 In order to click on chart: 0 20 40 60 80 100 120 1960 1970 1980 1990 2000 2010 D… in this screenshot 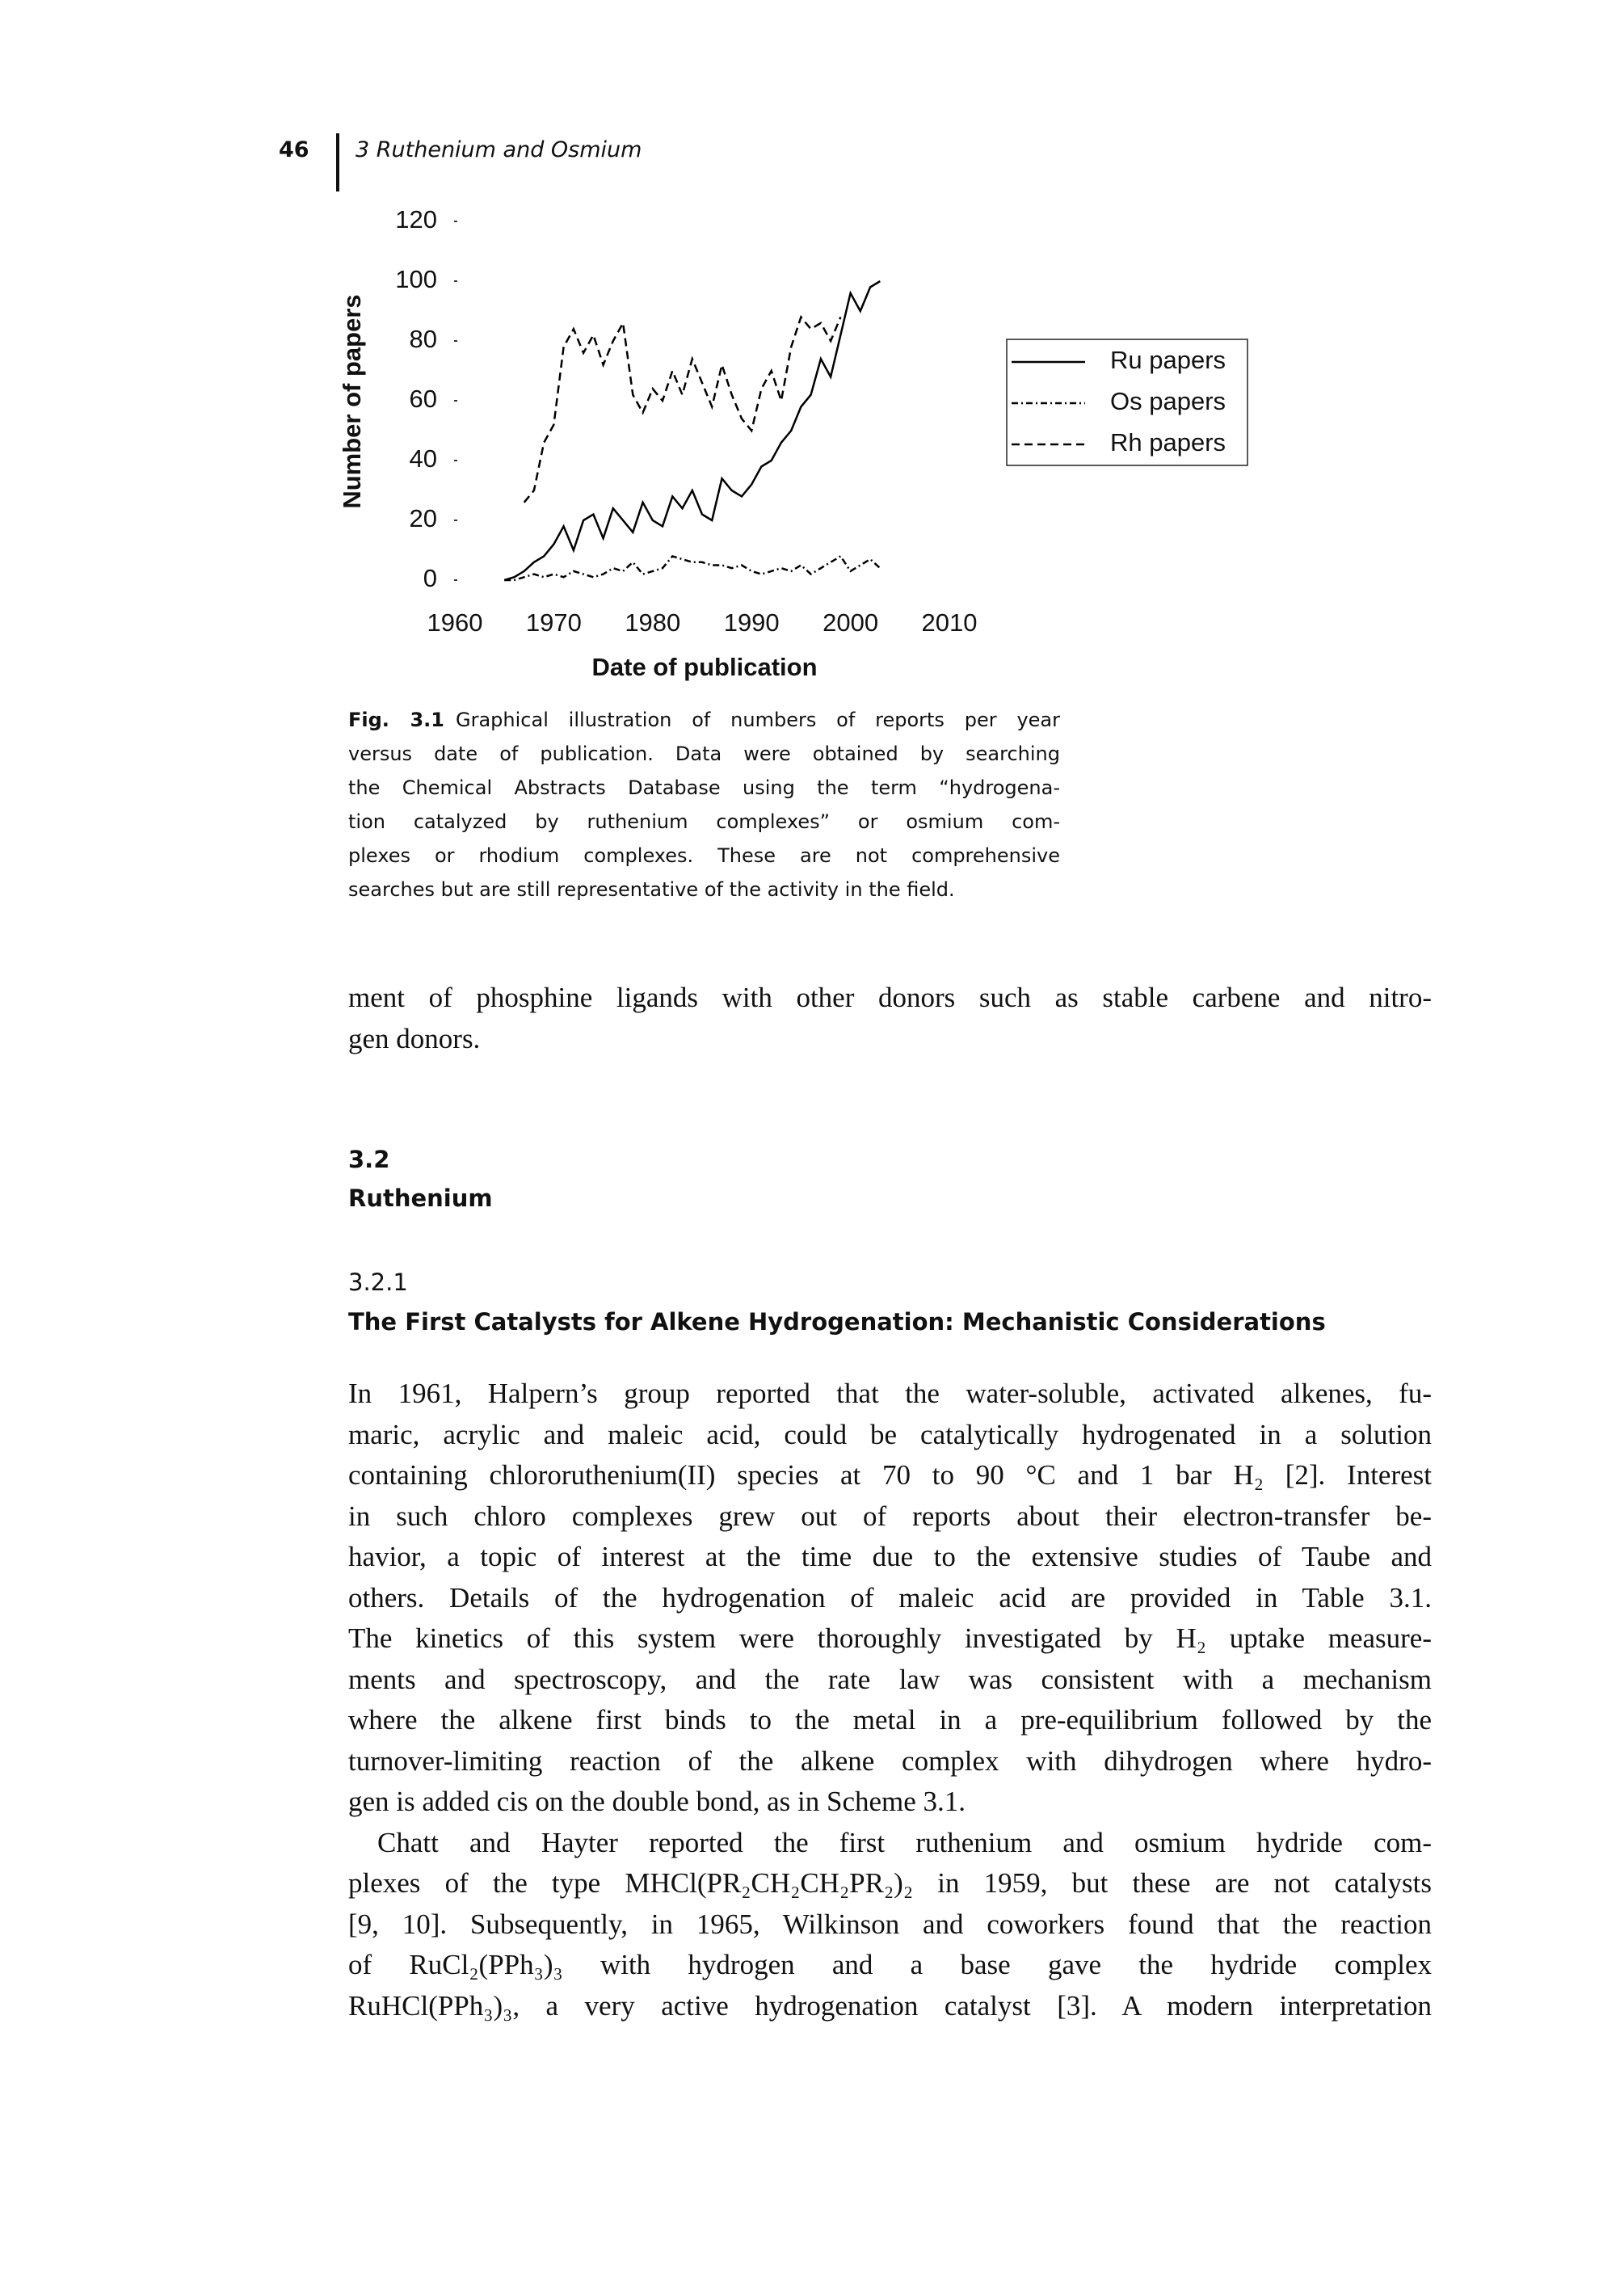, I will do `click(793, 443)`.